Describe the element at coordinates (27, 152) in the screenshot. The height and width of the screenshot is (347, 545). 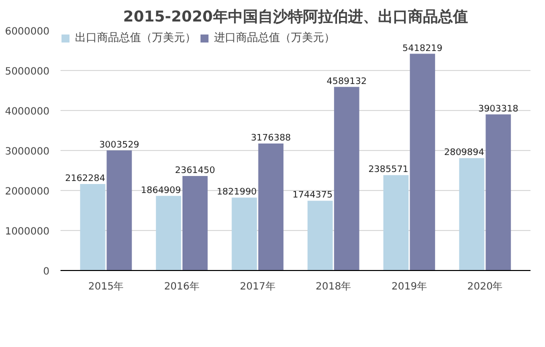
I see `y-tick-label: 3000000` at that location.